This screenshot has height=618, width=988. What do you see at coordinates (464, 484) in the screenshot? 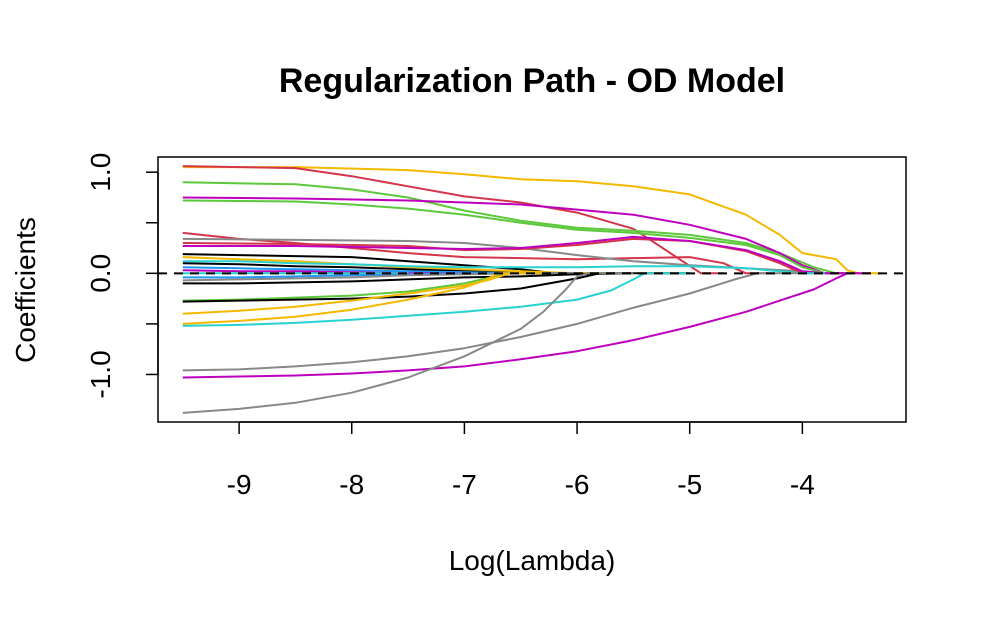
I see `x-tick-label: -7` at bounding box center [464, 484].